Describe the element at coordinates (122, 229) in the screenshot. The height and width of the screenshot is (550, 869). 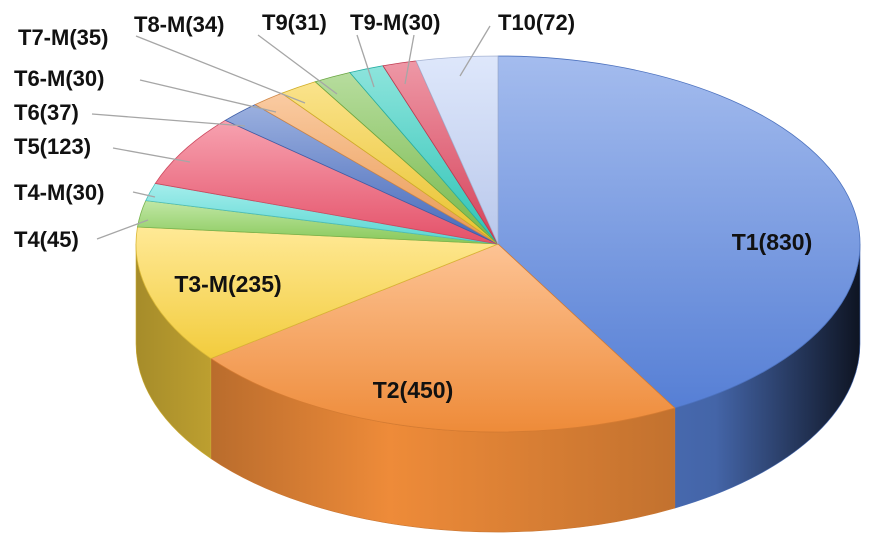
I see `leader-line-t4` at that location.